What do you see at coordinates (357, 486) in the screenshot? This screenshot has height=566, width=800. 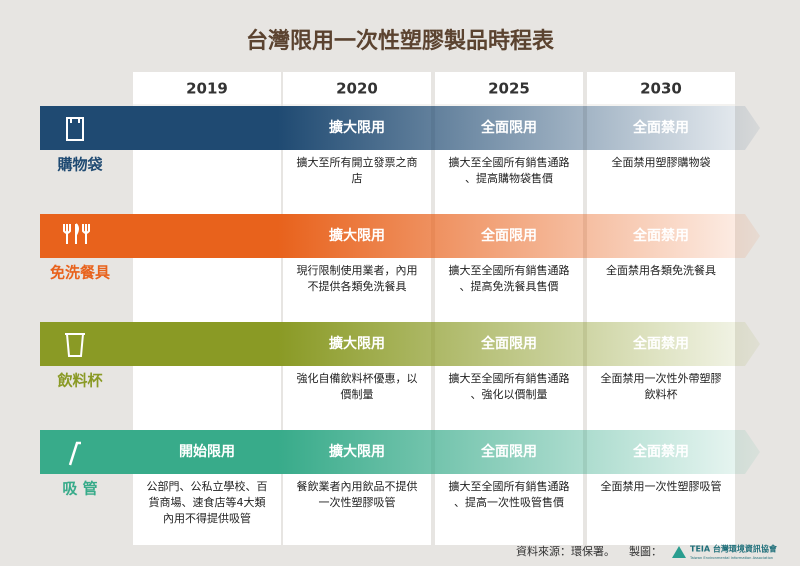 I see `stage-note: 餐飲業者內用飲品不提供` at bounding box center [357, 486].